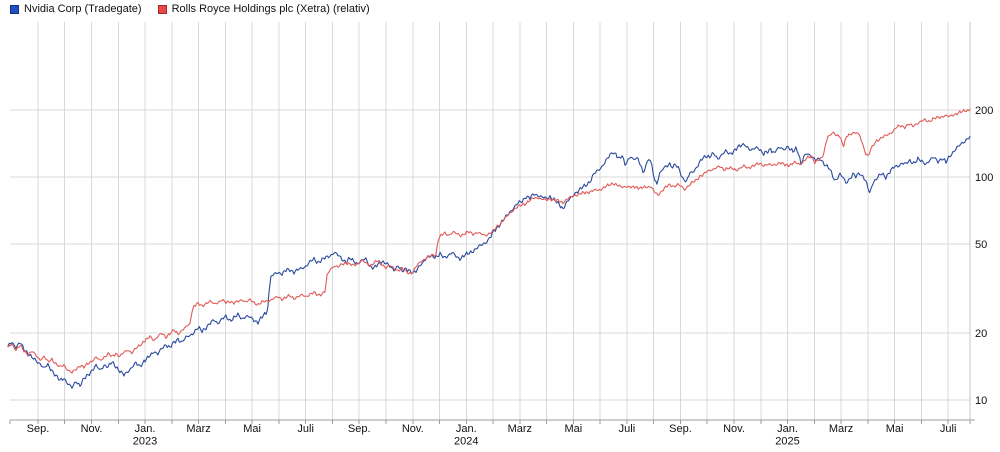 The width and height of the screenshot is (1000, 452). Describe the element at coordinates (981, 401) in the screenshot. I see `axis-tick-label: 10` at that location.